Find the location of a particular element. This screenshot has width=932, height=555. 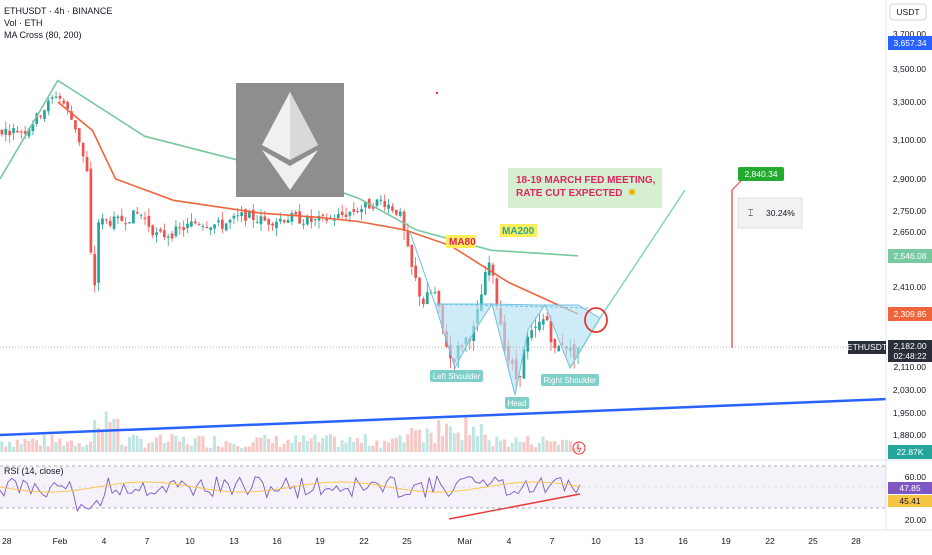

time-tick: 19 is located at coordinates (726, 541).